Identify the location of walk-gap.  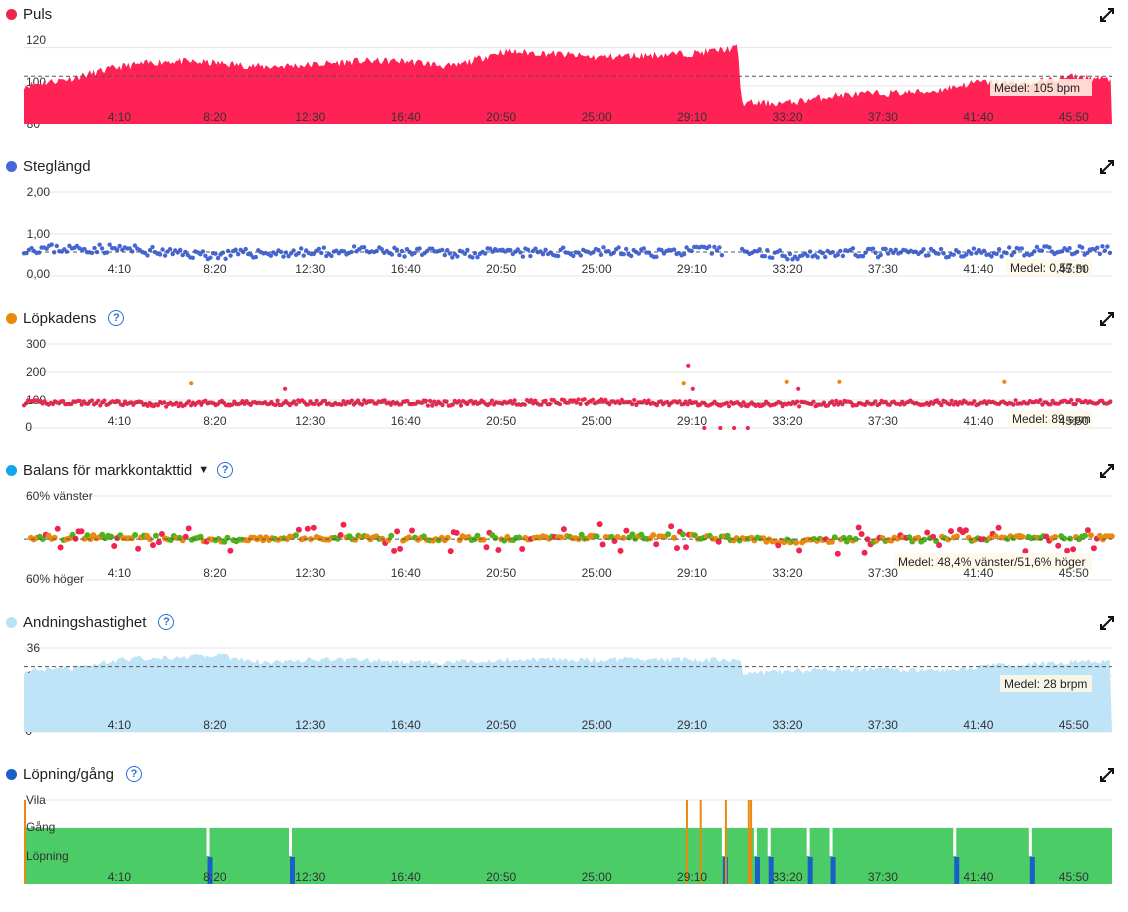
(723, 842).